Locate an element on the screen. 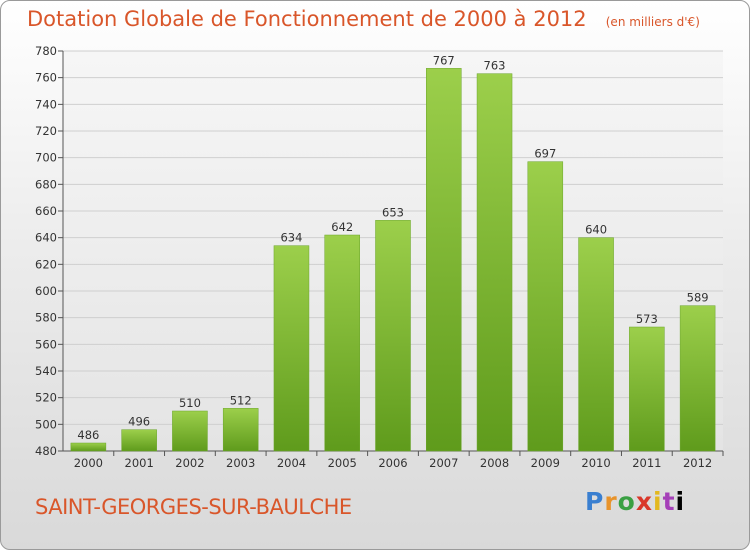 The image size is (750, 550). logo-letter: P is located at coordinates (595, 501).